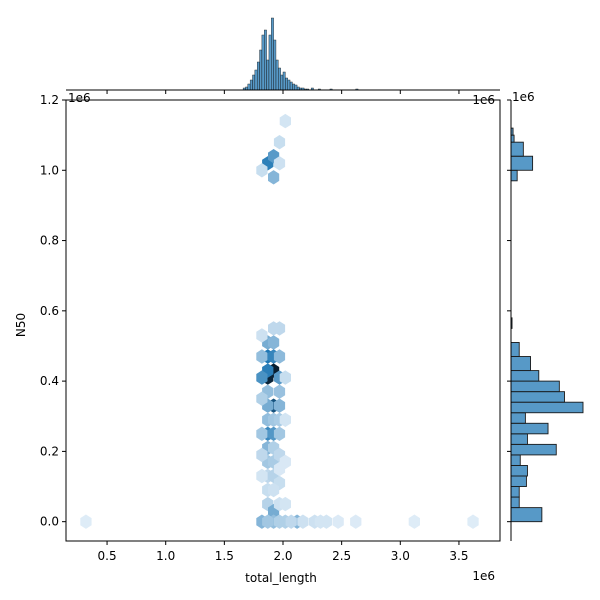  I want to click on y-tick-label: 1.2, so click(49, 100).